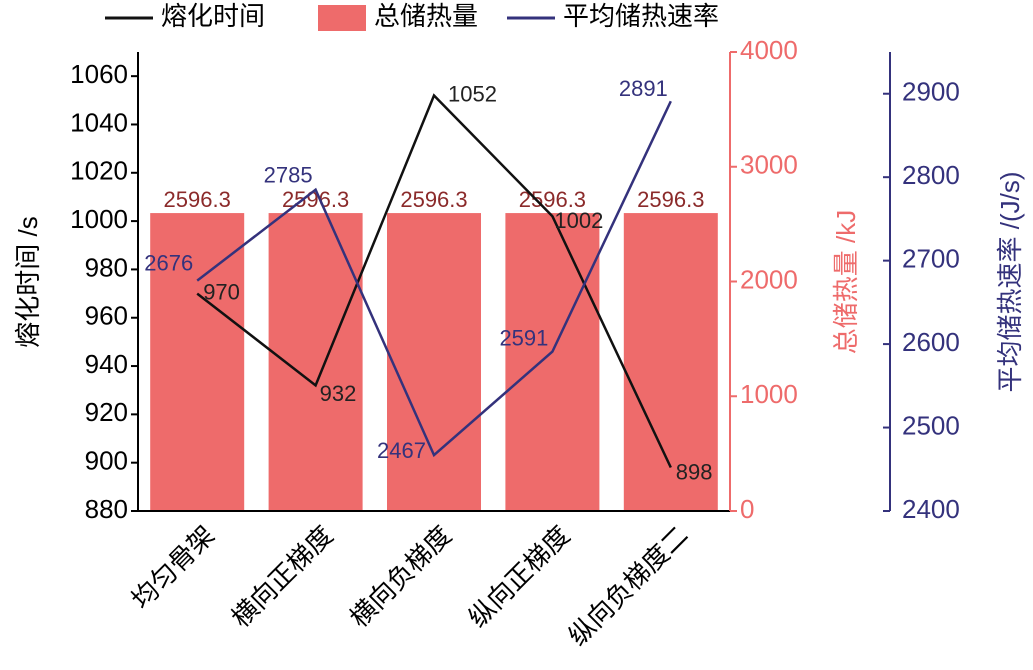  Describe the element at coordinates (694, 471) in the screenshot. I see `data-label: 898` at that location.